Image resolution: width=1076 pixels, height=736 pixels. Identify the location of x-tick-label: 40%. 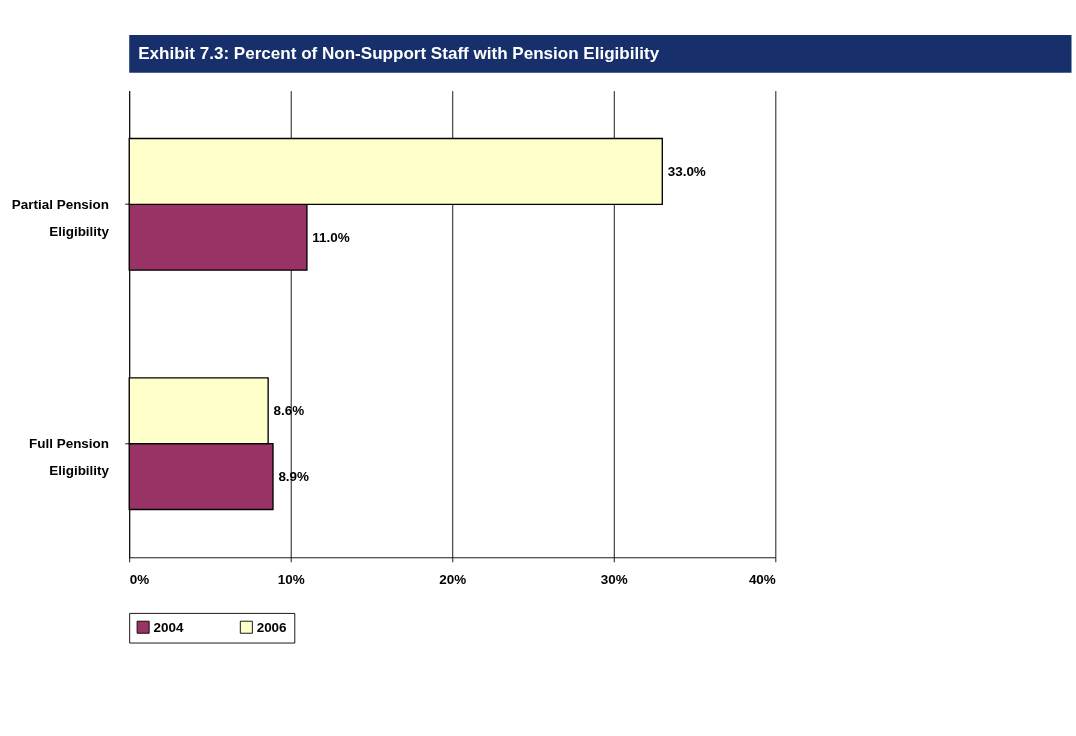
(762, 579).